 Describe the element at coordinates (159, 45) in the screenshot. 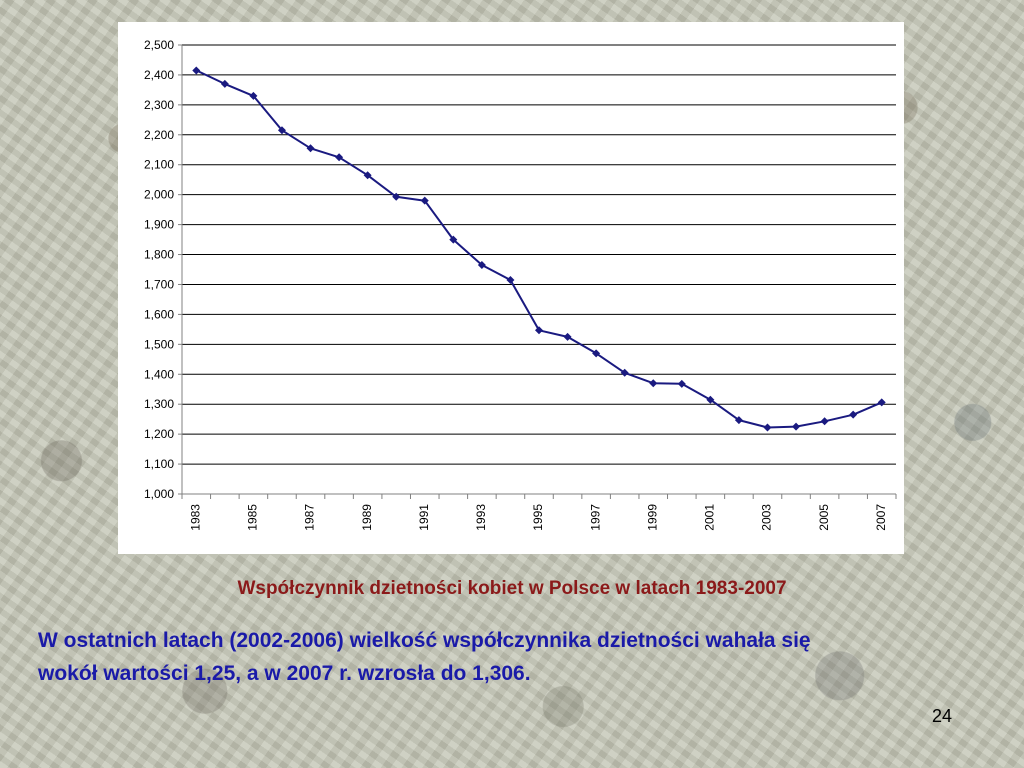

I see `y-tick-label: 2,500` at that location.